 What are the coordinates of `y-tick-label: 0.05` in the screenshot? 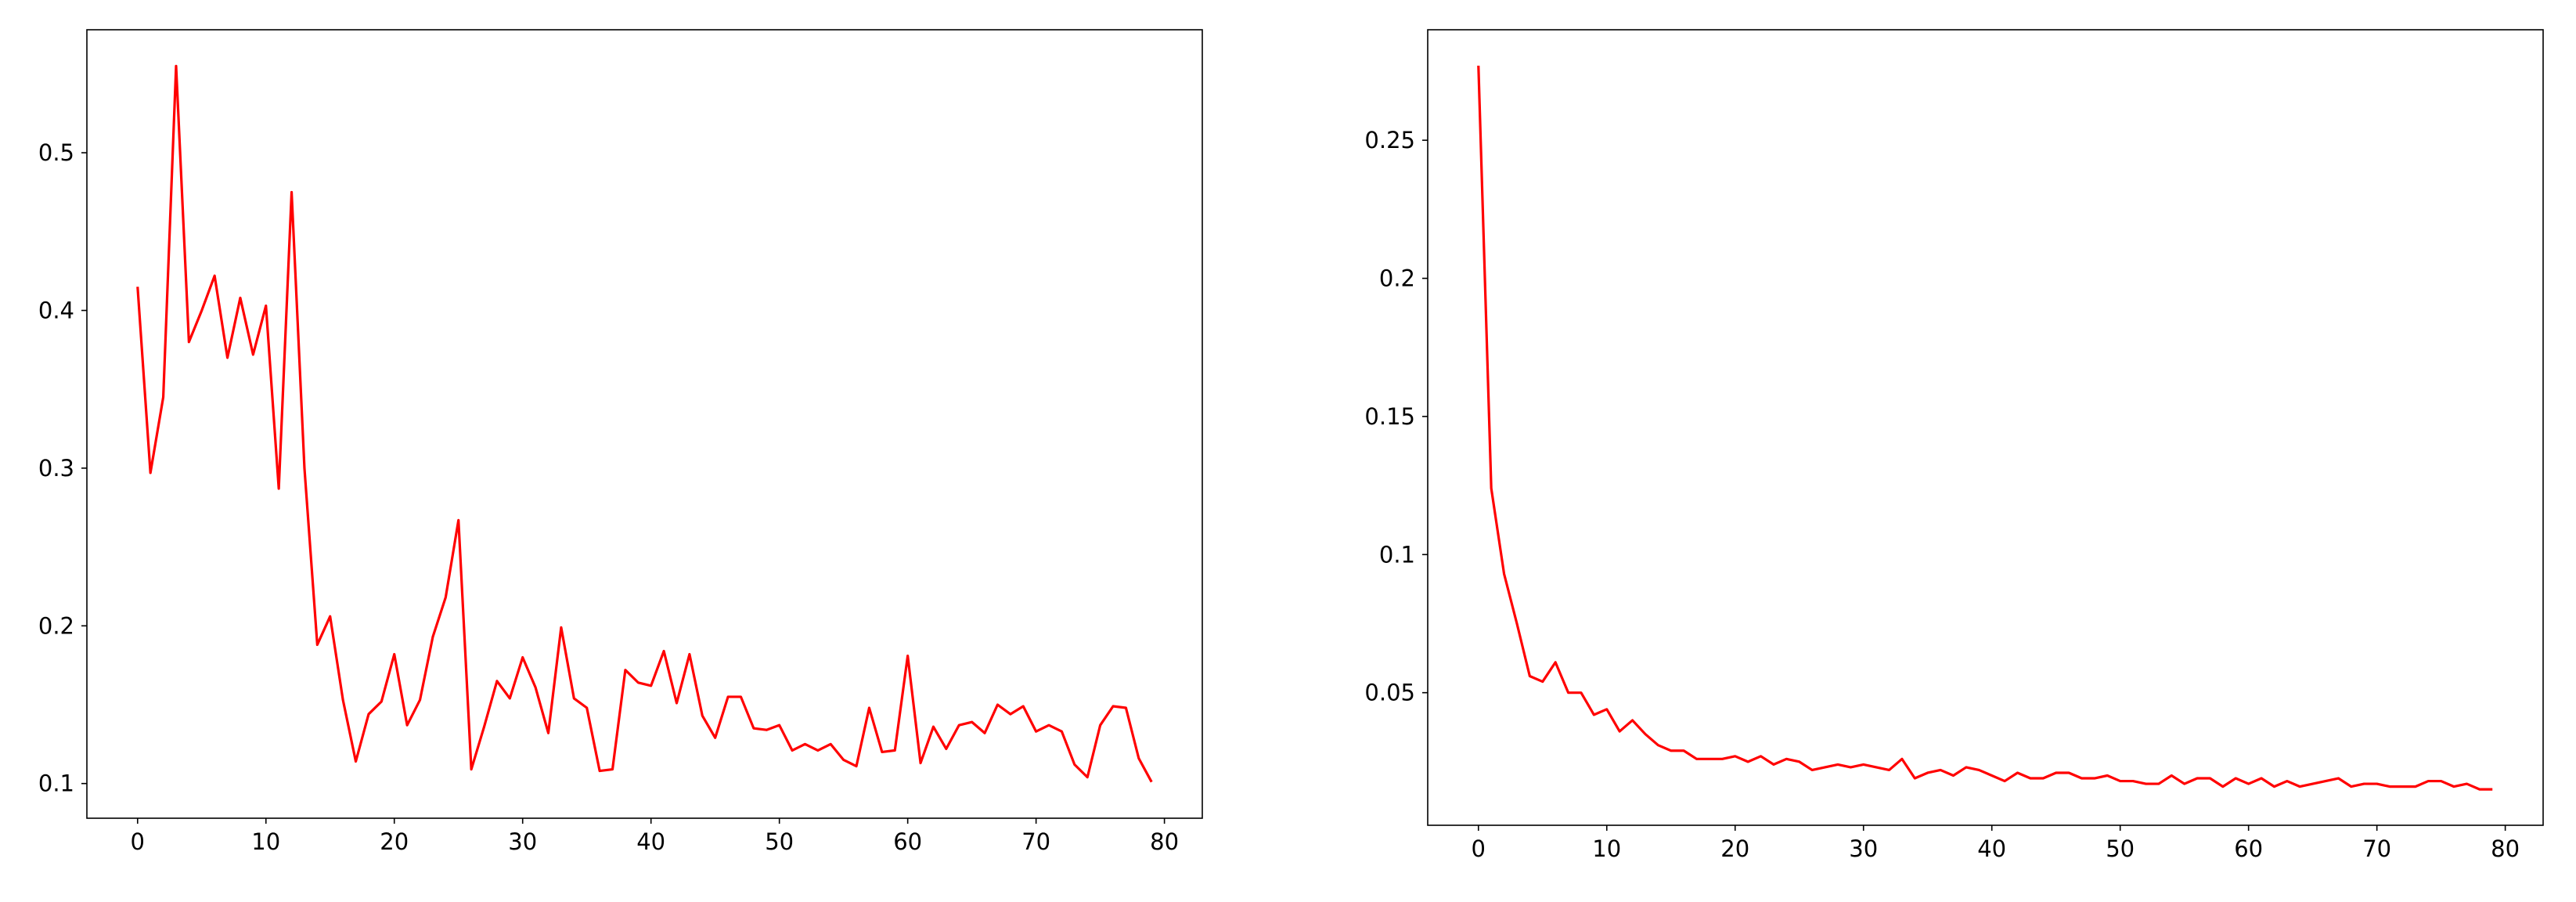 It's located at (1389, 693).